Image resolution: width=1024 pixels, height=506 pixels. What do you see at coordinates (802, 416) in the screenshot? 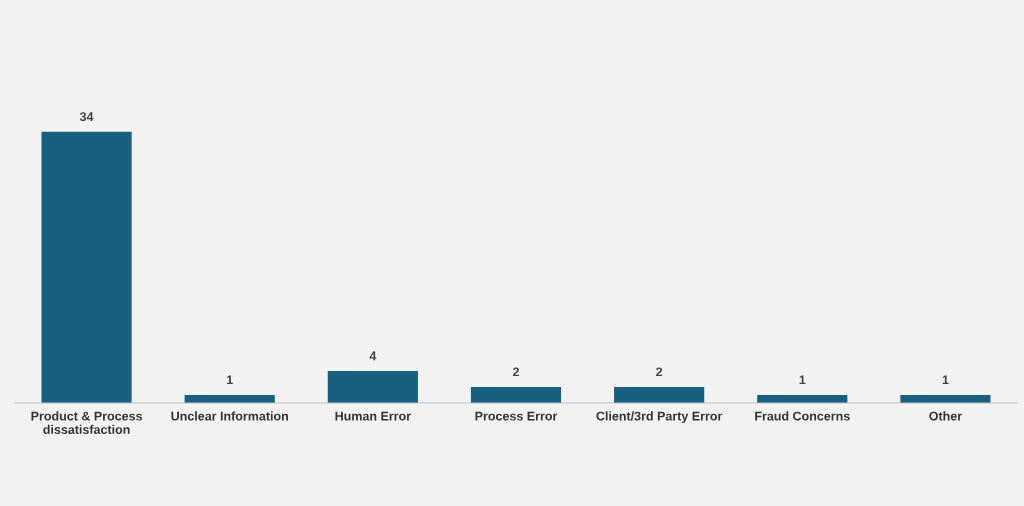
I see `x-tick-label: Fraud Concerns` at bounding box center [802, 416].